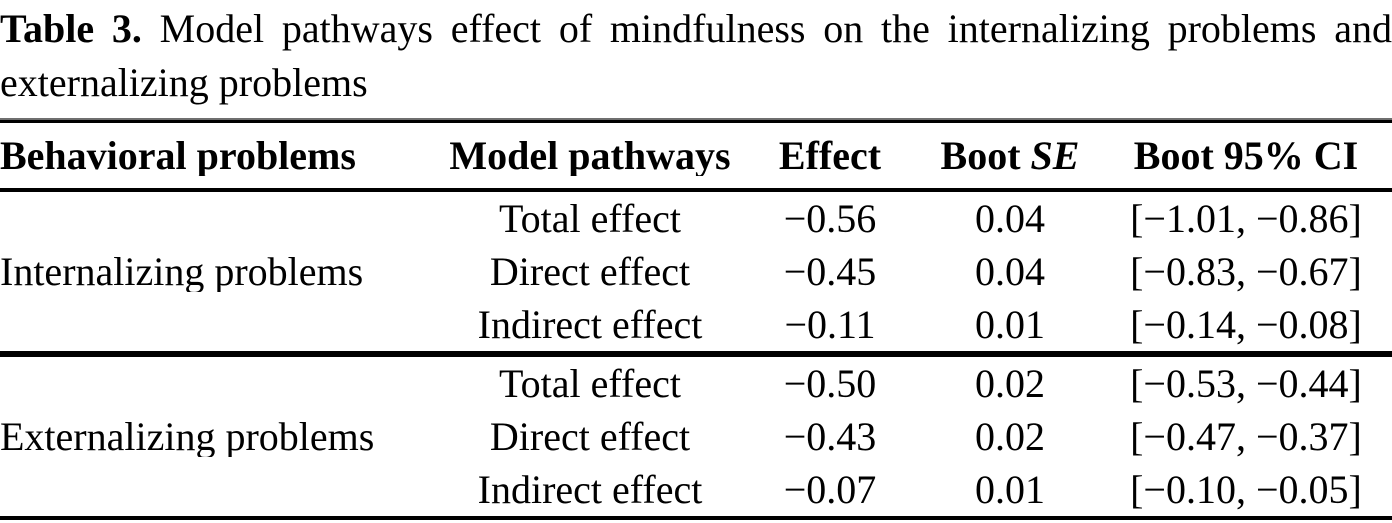 This screenshot has height=523, width=1392. What do you see at coordinates (1246, 383) in the screenshot?
I see `ci-cell: [−0.53, −0.44]` at bounding box center [1246, 383].